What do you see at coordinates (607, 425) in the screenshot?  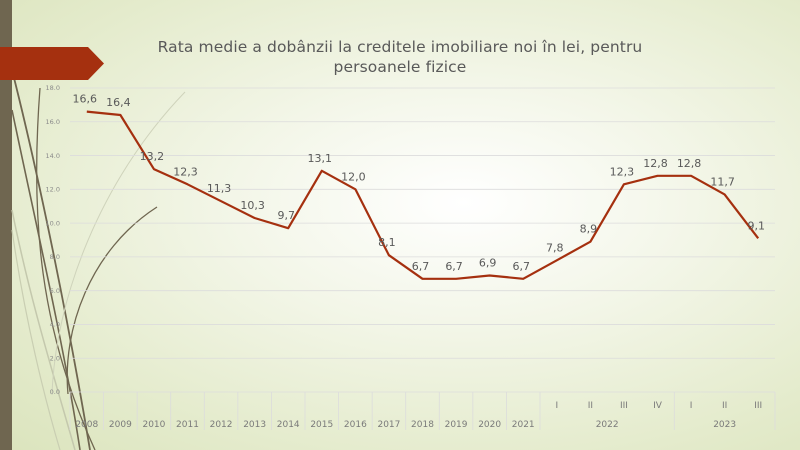 I see `x-group-label: 2022` at bounding box center [607, 425].